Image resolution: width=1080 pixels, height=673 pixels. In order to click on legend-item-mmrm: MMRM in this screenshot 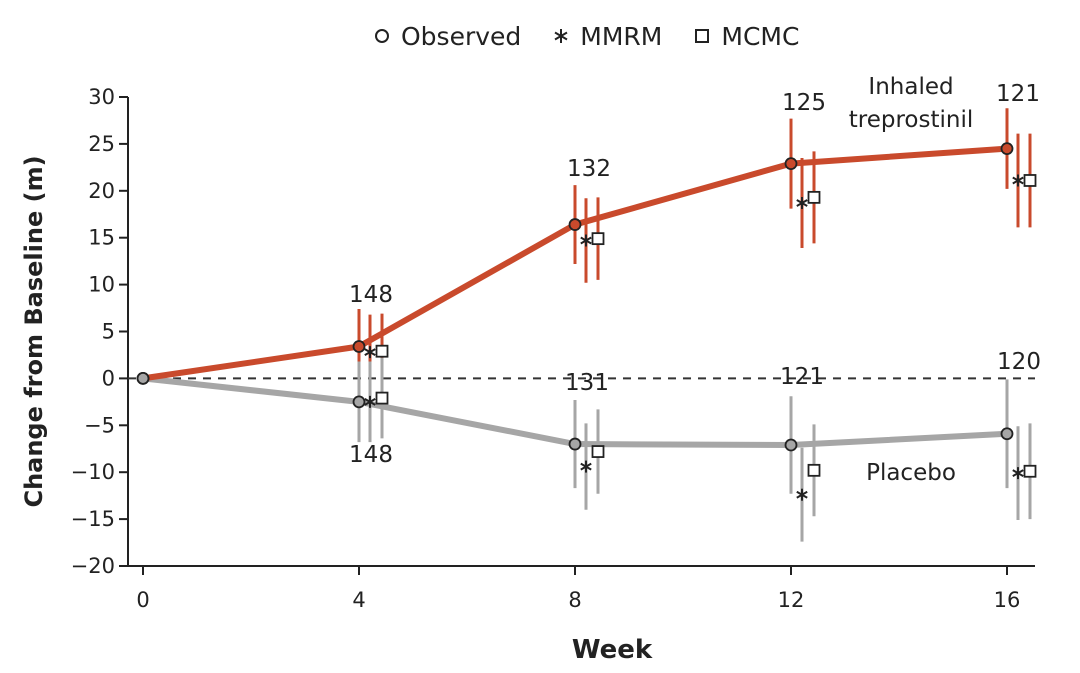, I will do `click(606, 36)`.